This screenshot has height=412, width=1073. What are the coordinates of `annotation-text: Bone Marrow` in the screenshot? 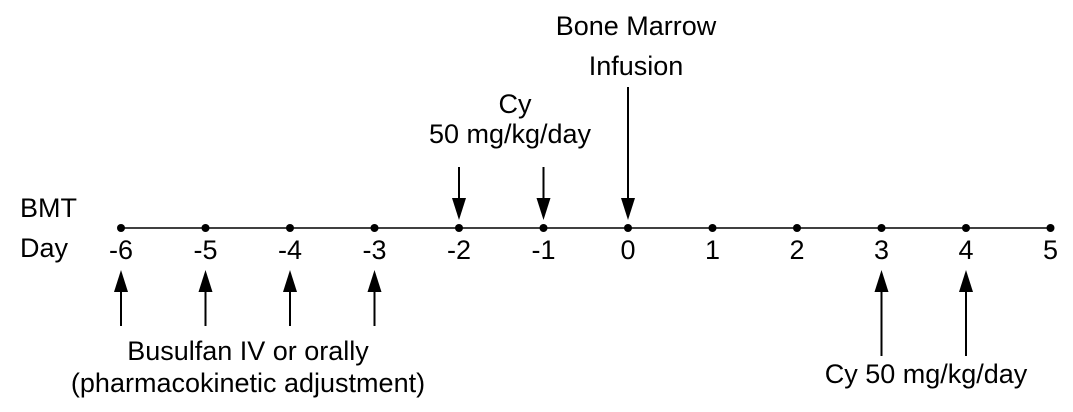 It's located at (636, 26).